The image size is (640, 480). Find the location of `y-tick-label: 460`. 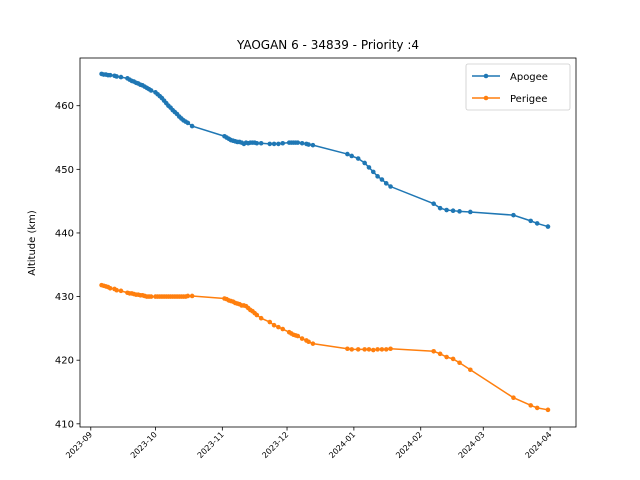

y-tick-label: 460 is located at coordinates (64, 106).